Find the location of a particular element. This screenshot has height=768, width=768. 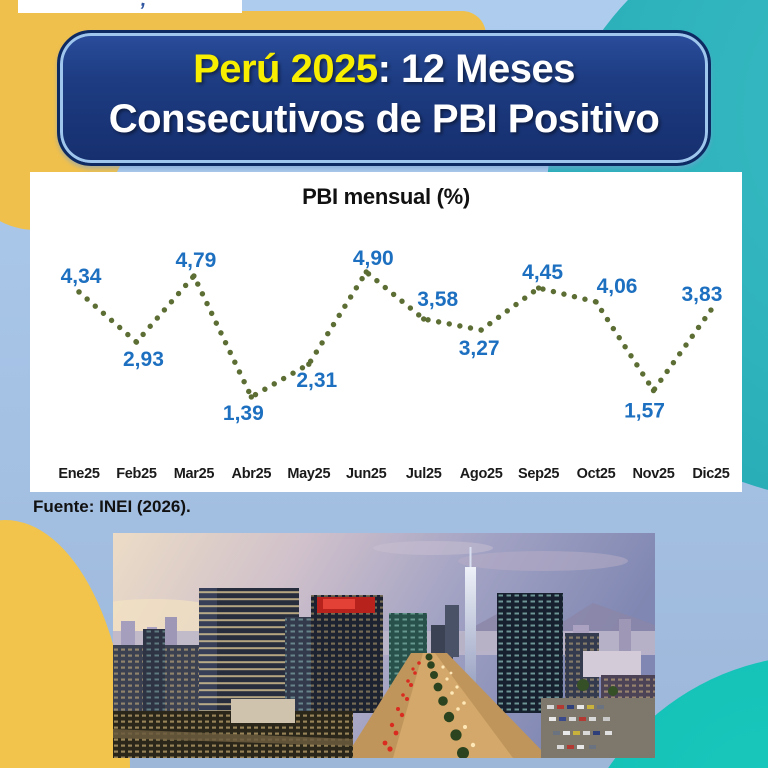

category-label: Feb25 is located at coordinates (136, 474).